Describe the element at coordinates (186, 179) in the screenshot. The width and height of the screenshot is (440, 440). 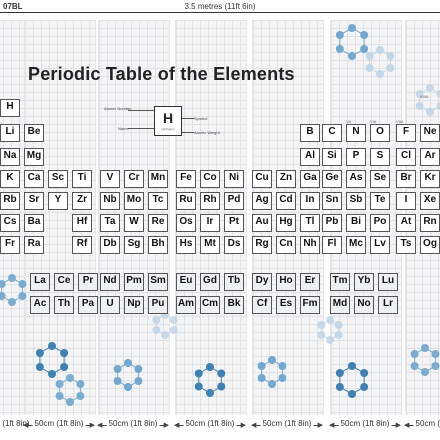
I see `element-tile: Fe` at that location.